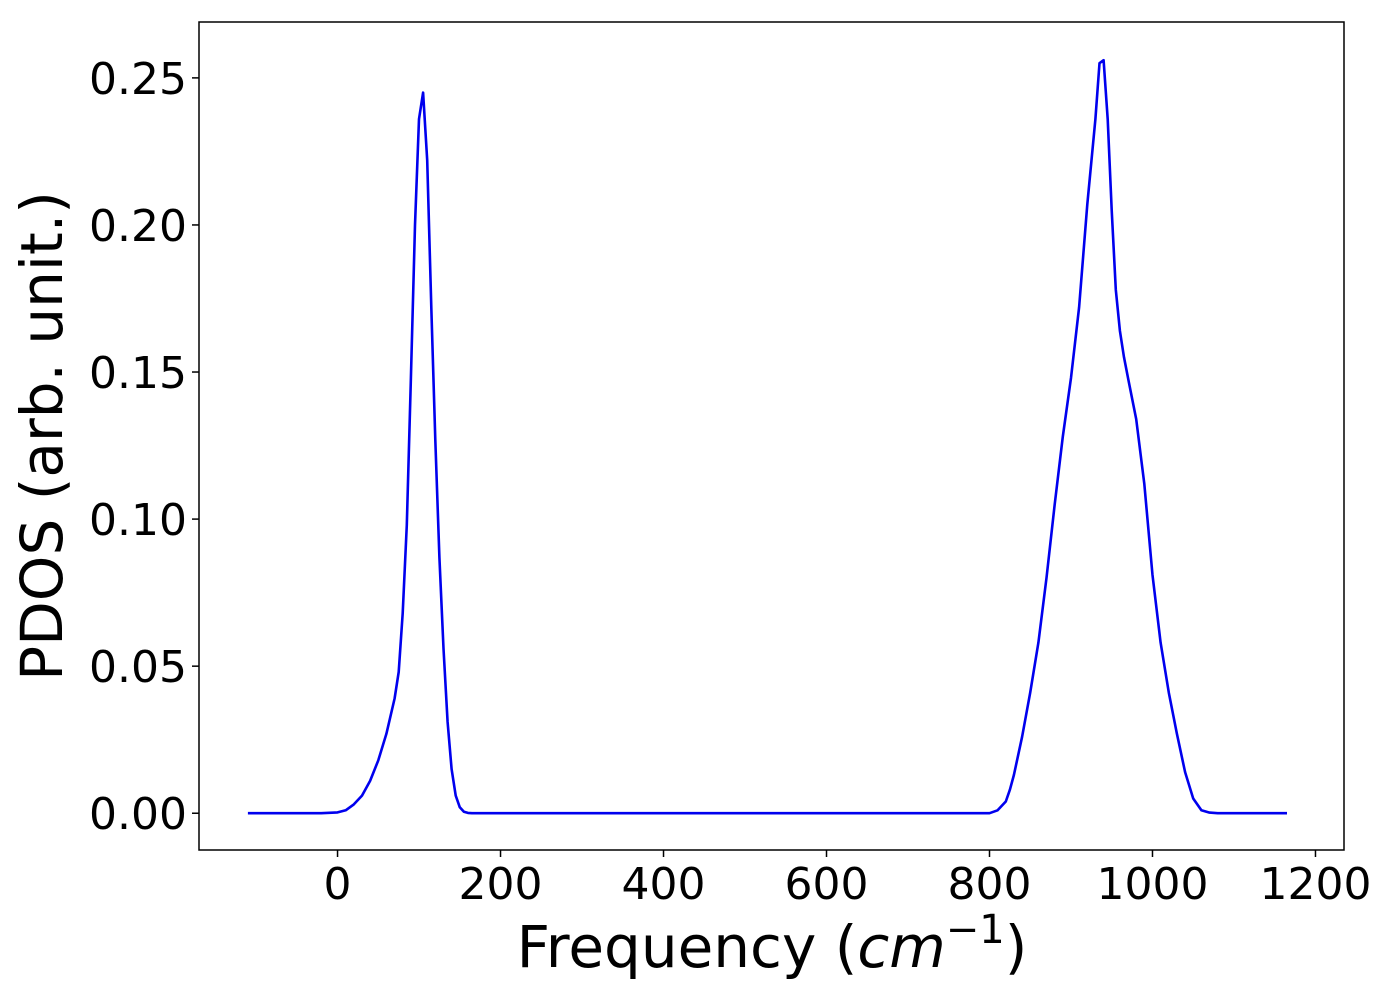 The height and width of the screenshot is (1000, 1400). I want to click on x-tick-label: 1000, so click(1152, 884).